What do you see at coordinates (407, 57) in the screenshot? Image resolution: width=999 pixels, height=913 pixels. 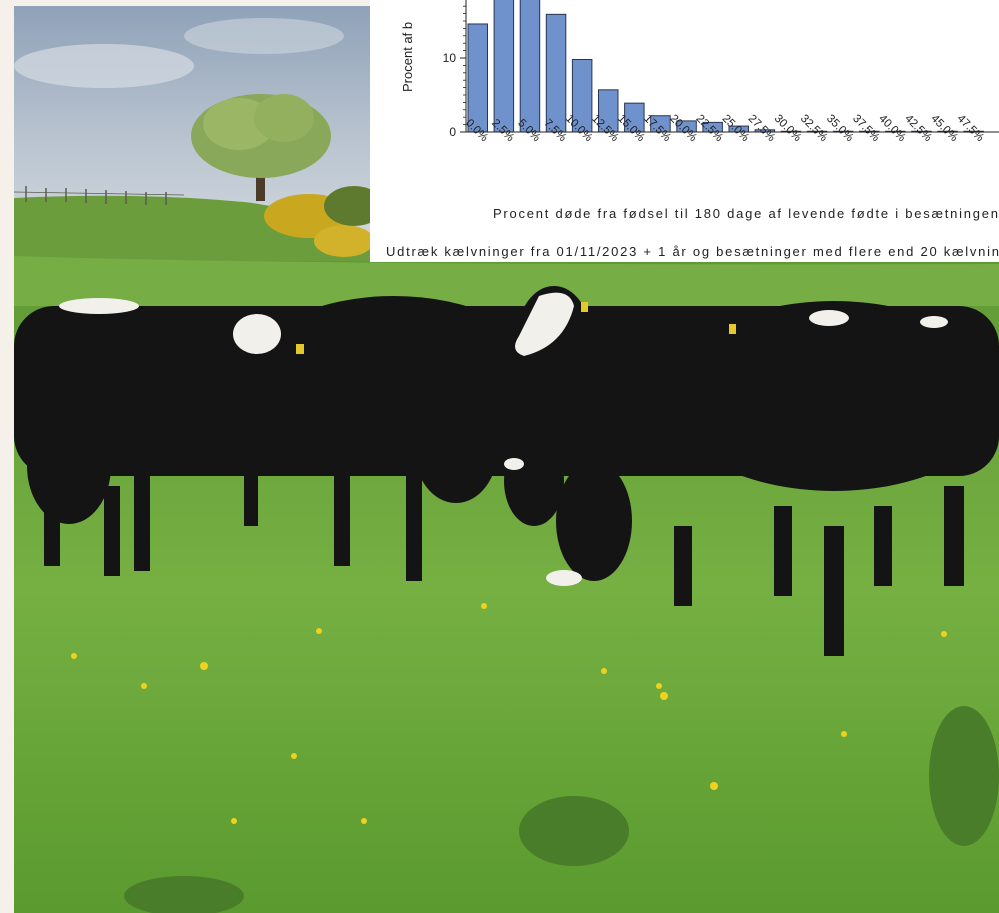 I see `y-axis-label: Procent af b` at bounding box center [407, 57].